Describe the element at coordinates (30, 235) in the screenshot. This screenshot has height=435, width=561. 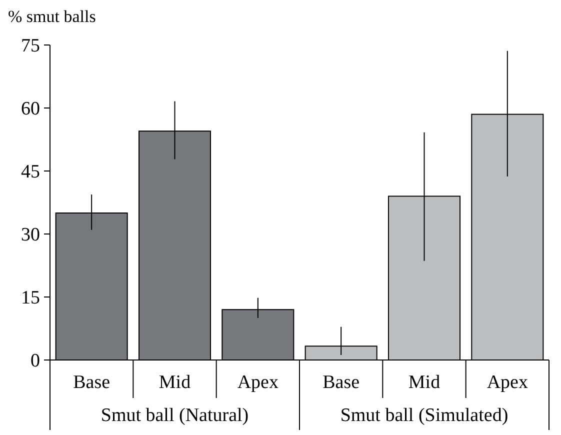
I see `y-tick-label: 30` at that location.